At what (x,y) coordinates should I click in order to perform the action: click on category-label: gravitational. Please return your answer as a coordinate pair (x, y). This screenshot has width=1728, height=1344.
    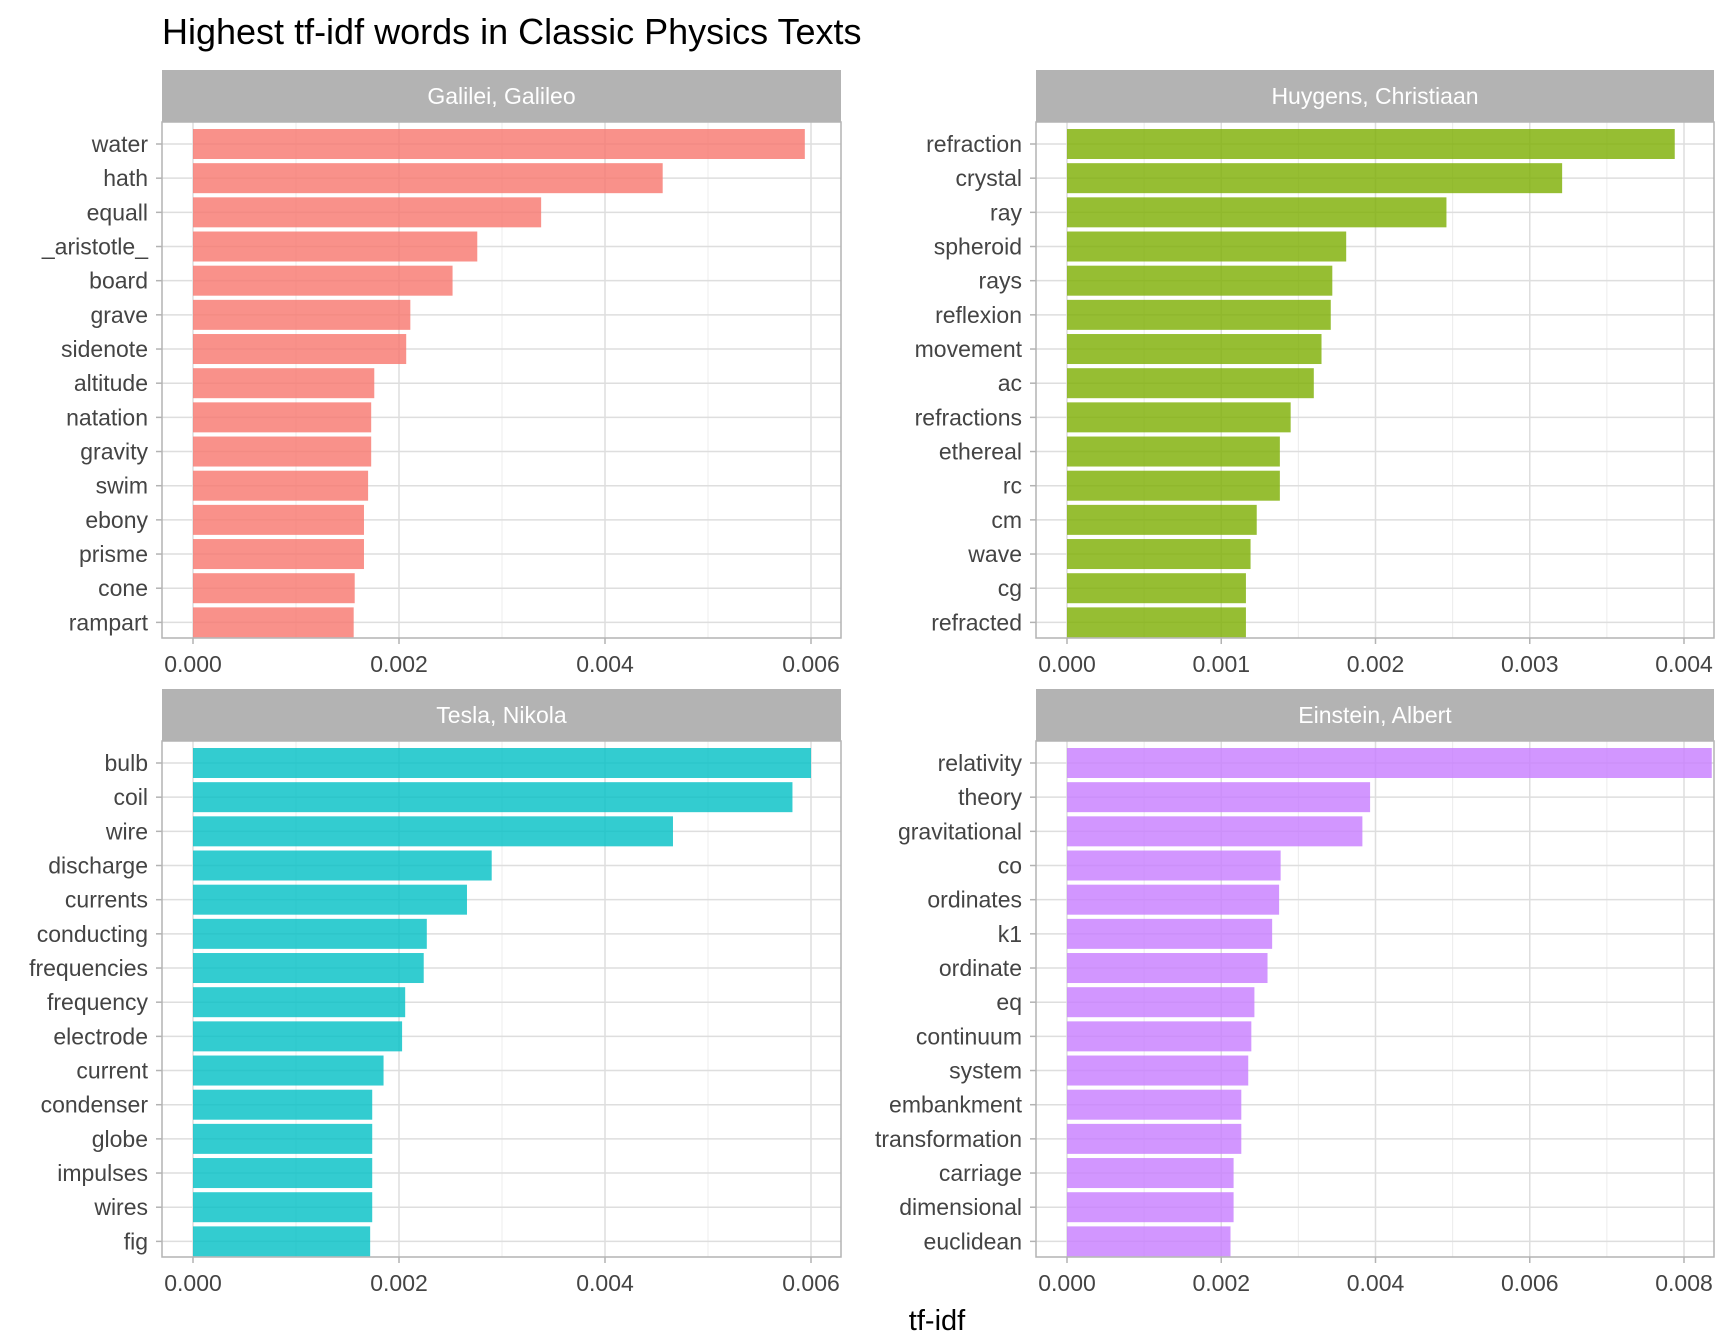
    Looking at the image, I should click on (960, 831).